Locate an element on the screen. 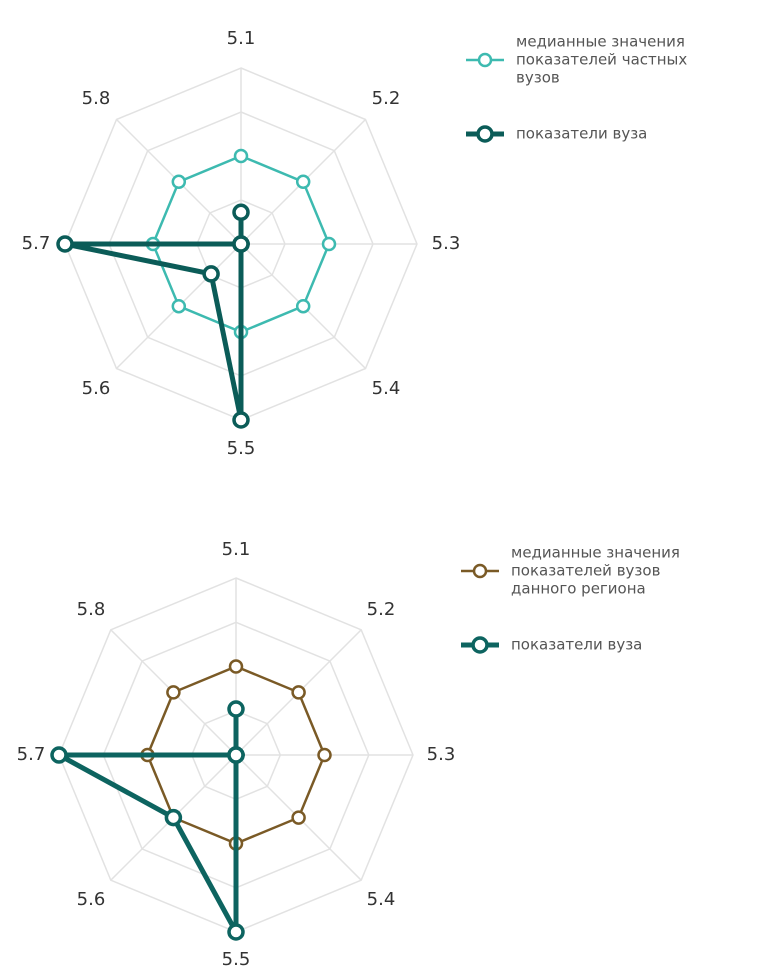  legend-label: вузов is located at coordinates (538, 78).